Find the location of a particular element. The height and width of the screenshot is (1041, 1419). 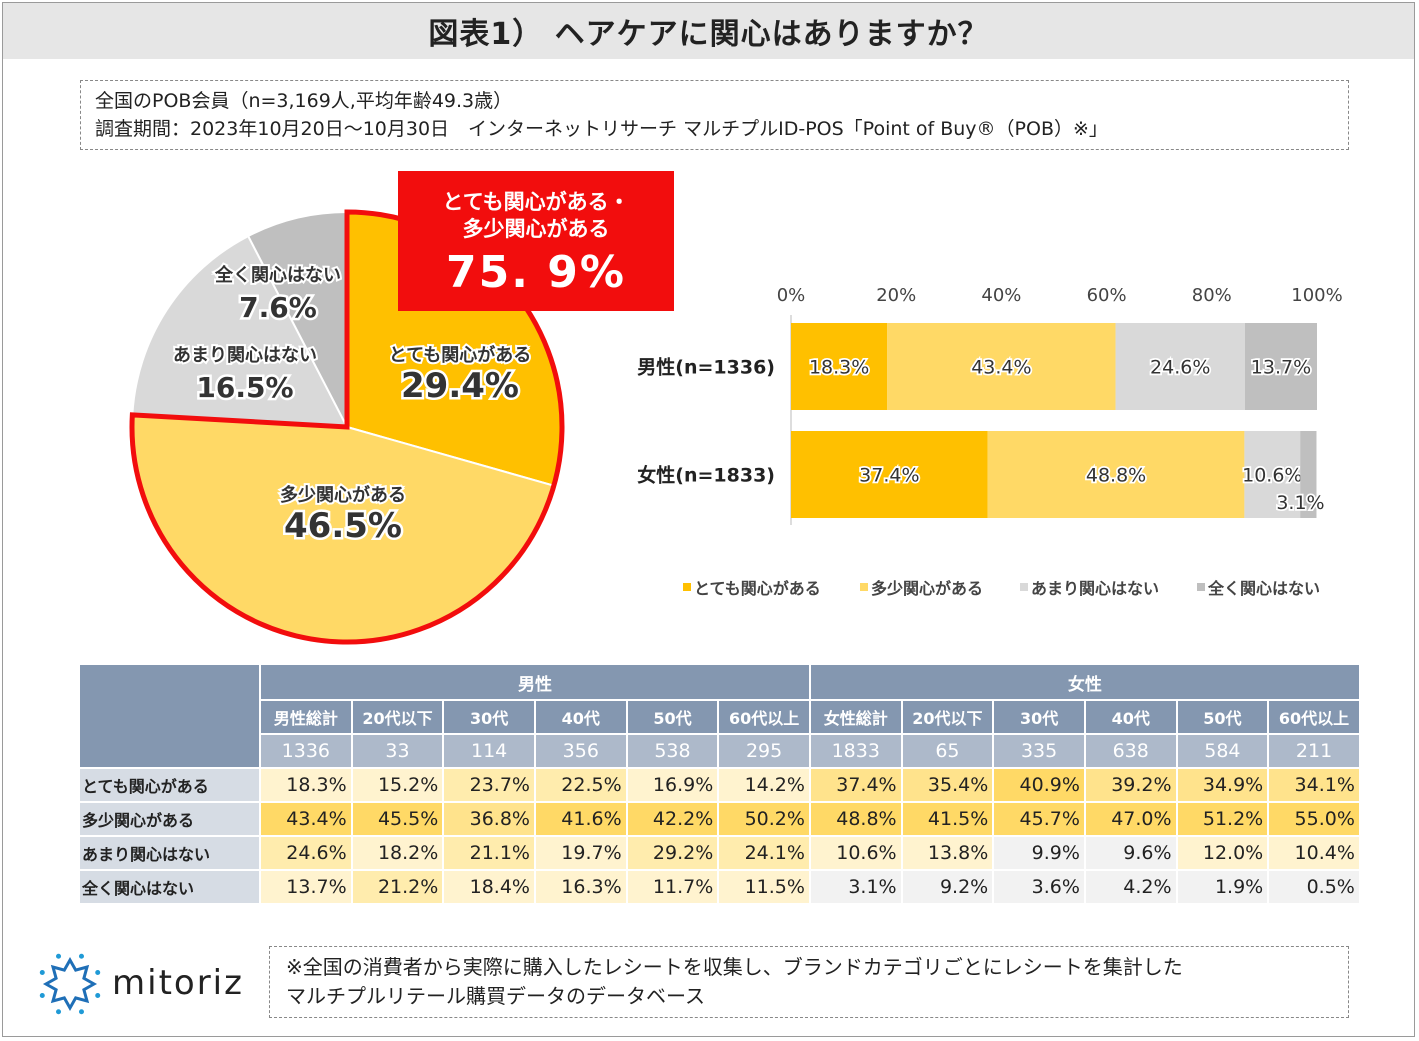

sample-size-cell: 356 is located at coordinates (579, 750).